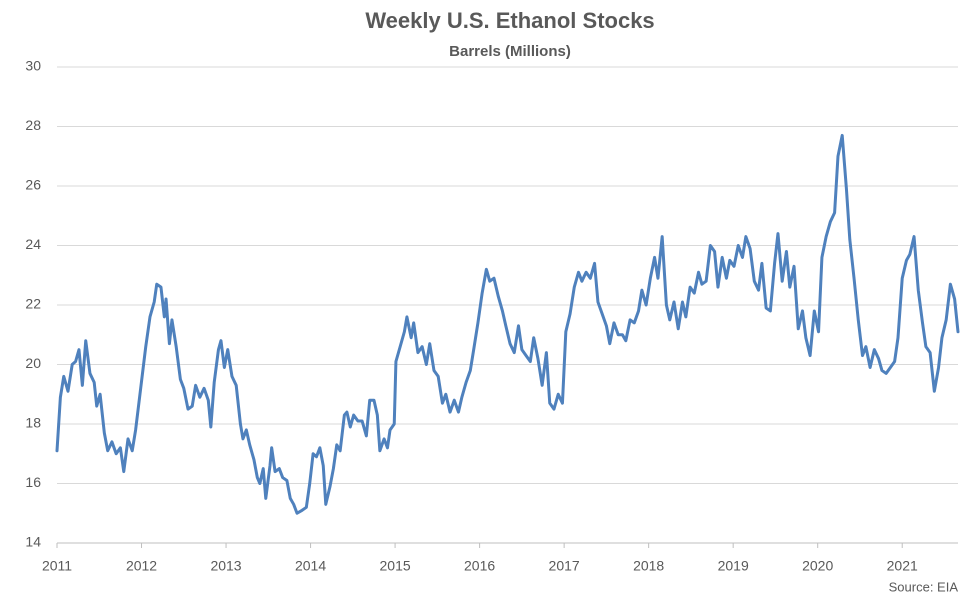  What do you see at coordinates (733, 566) in the screenshot?
I see `x-tick-label: 2019` at bounding box center [733, 566].